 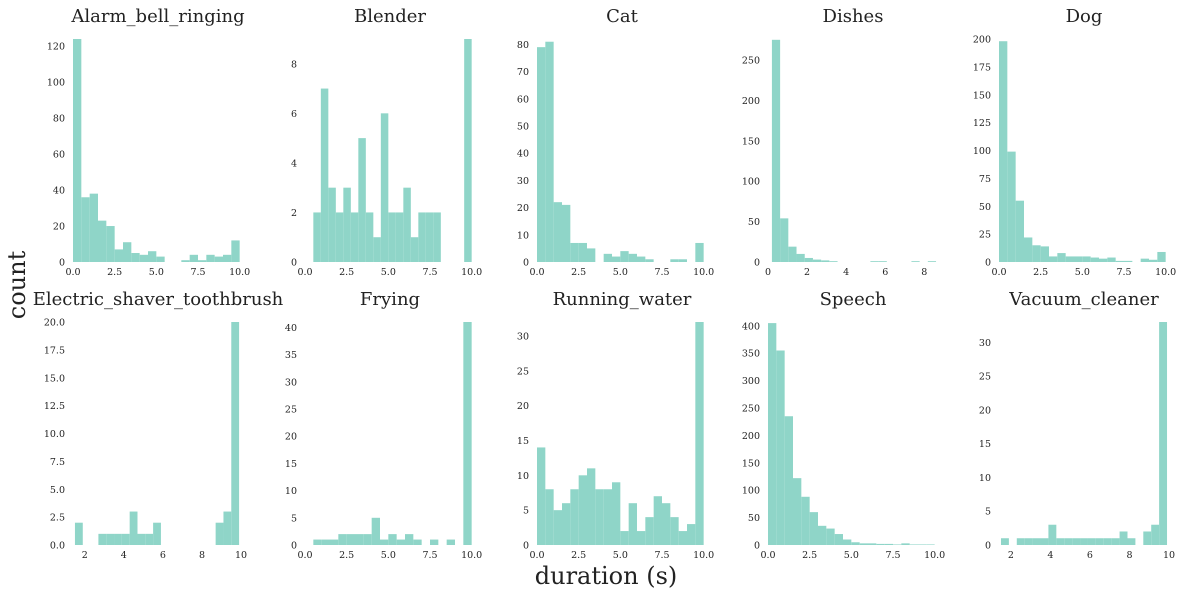 What do you see at coordinates (982, 123) in the screenshot?
I see `y-tick-label: 125` at bounding box center [982, 123].